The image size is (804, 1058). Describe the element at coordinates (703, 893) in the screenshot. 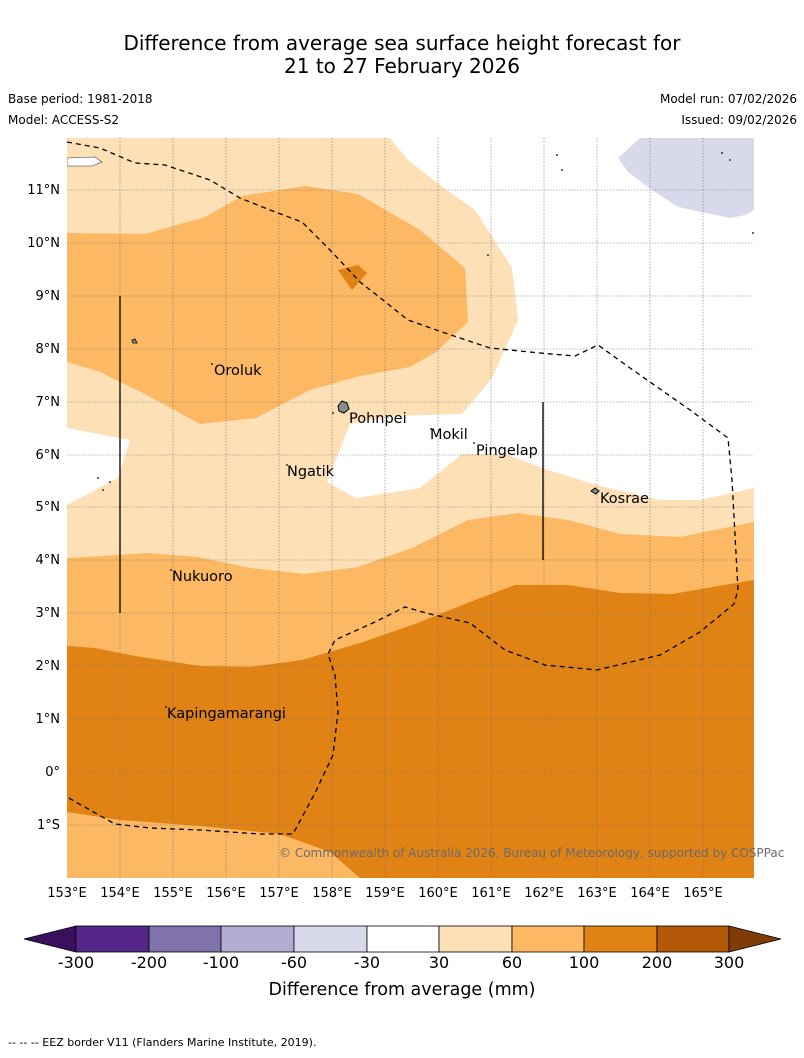

I see `lon-label: 165°E` at that location.